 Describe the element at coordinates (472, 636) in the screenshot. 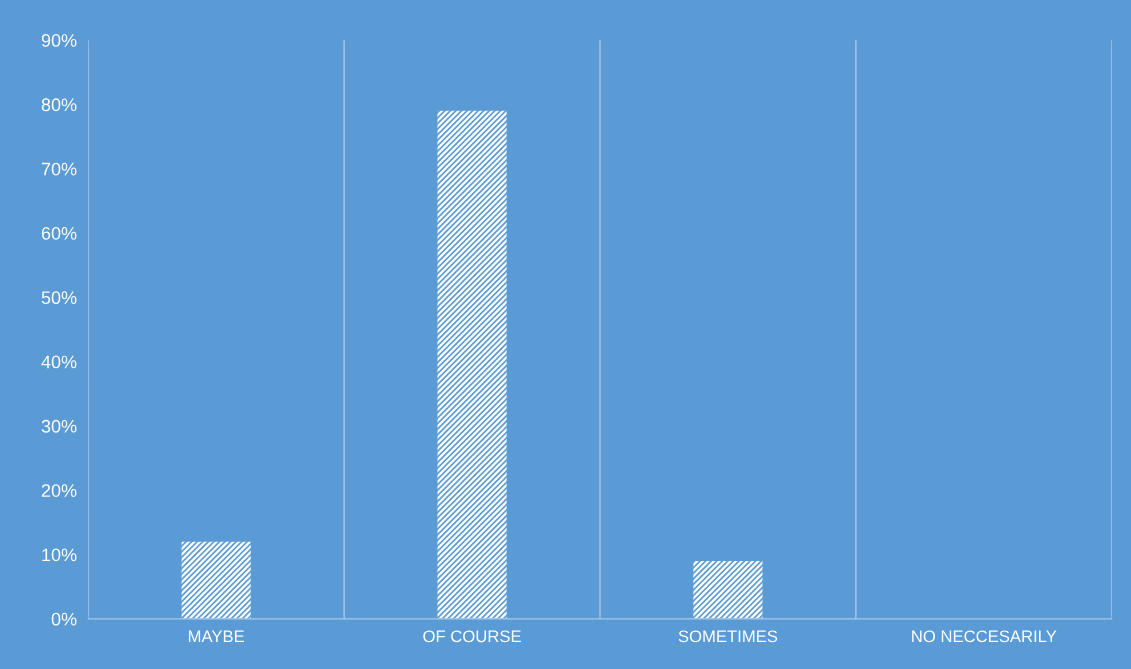

I see `x-tick-label: OF COURSE` at that location.